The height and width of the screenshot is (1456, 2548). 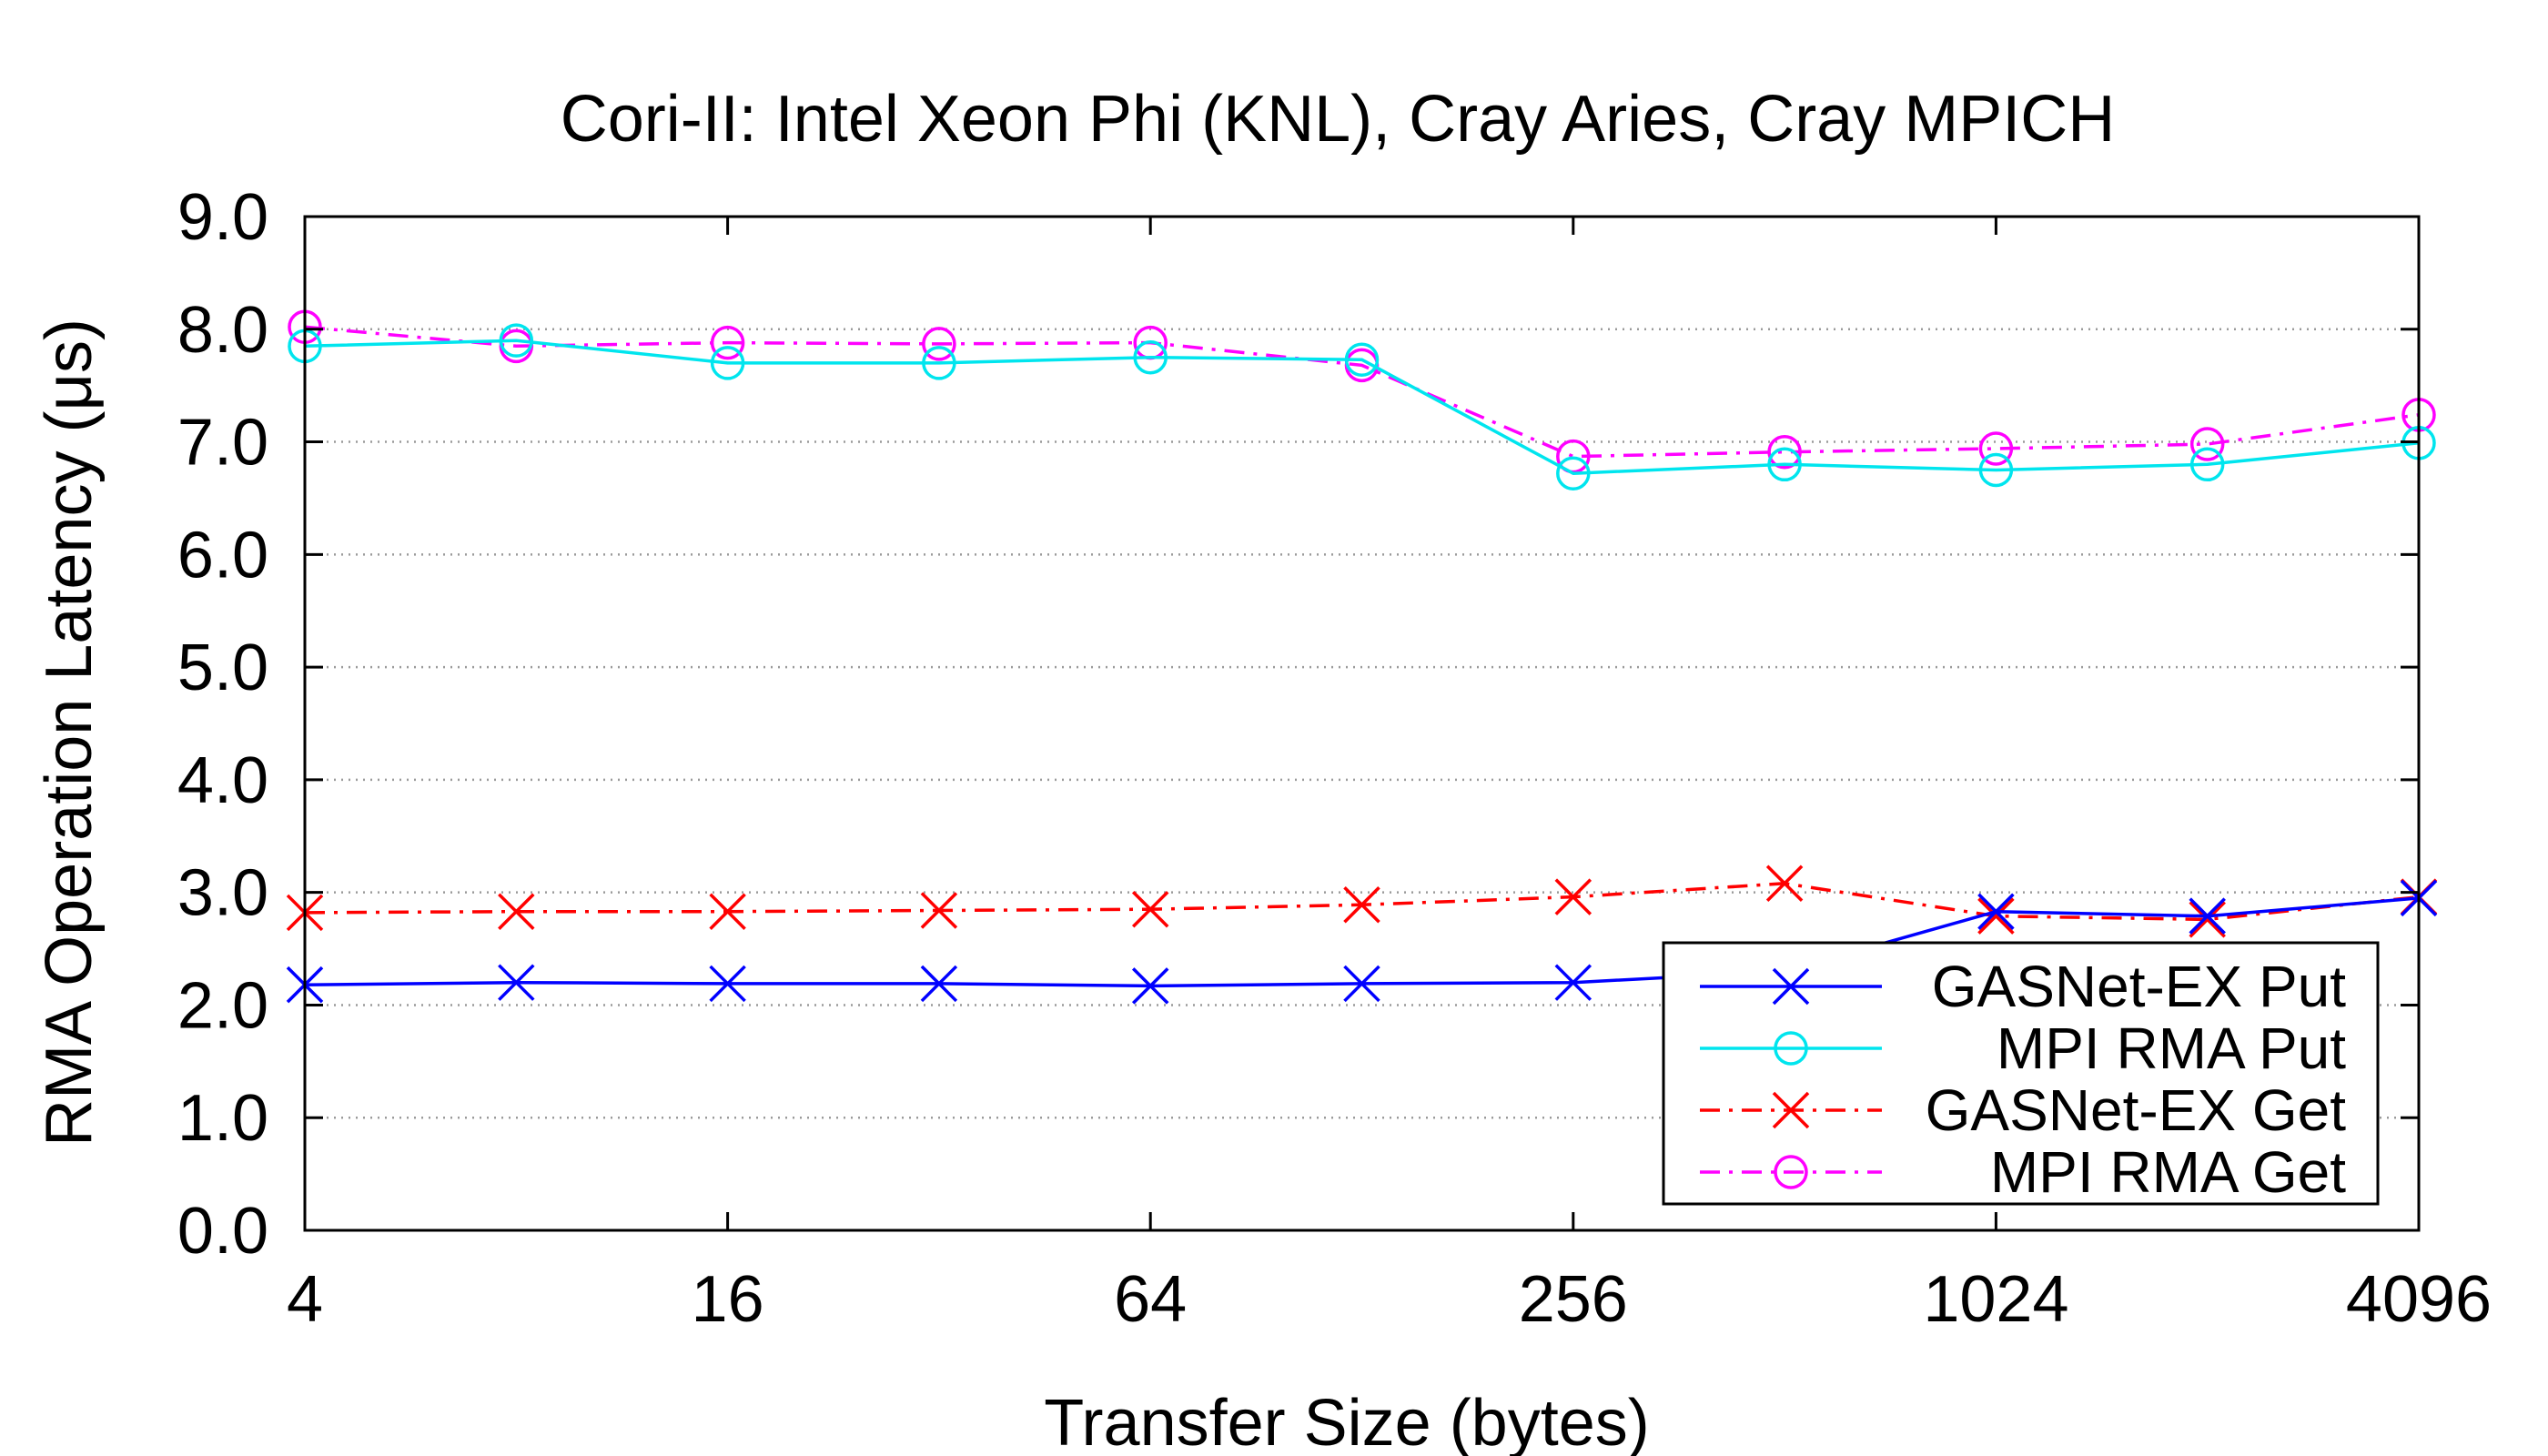 I want to click on y-tick-label-6: 6.0, so click(x=223, y=556).